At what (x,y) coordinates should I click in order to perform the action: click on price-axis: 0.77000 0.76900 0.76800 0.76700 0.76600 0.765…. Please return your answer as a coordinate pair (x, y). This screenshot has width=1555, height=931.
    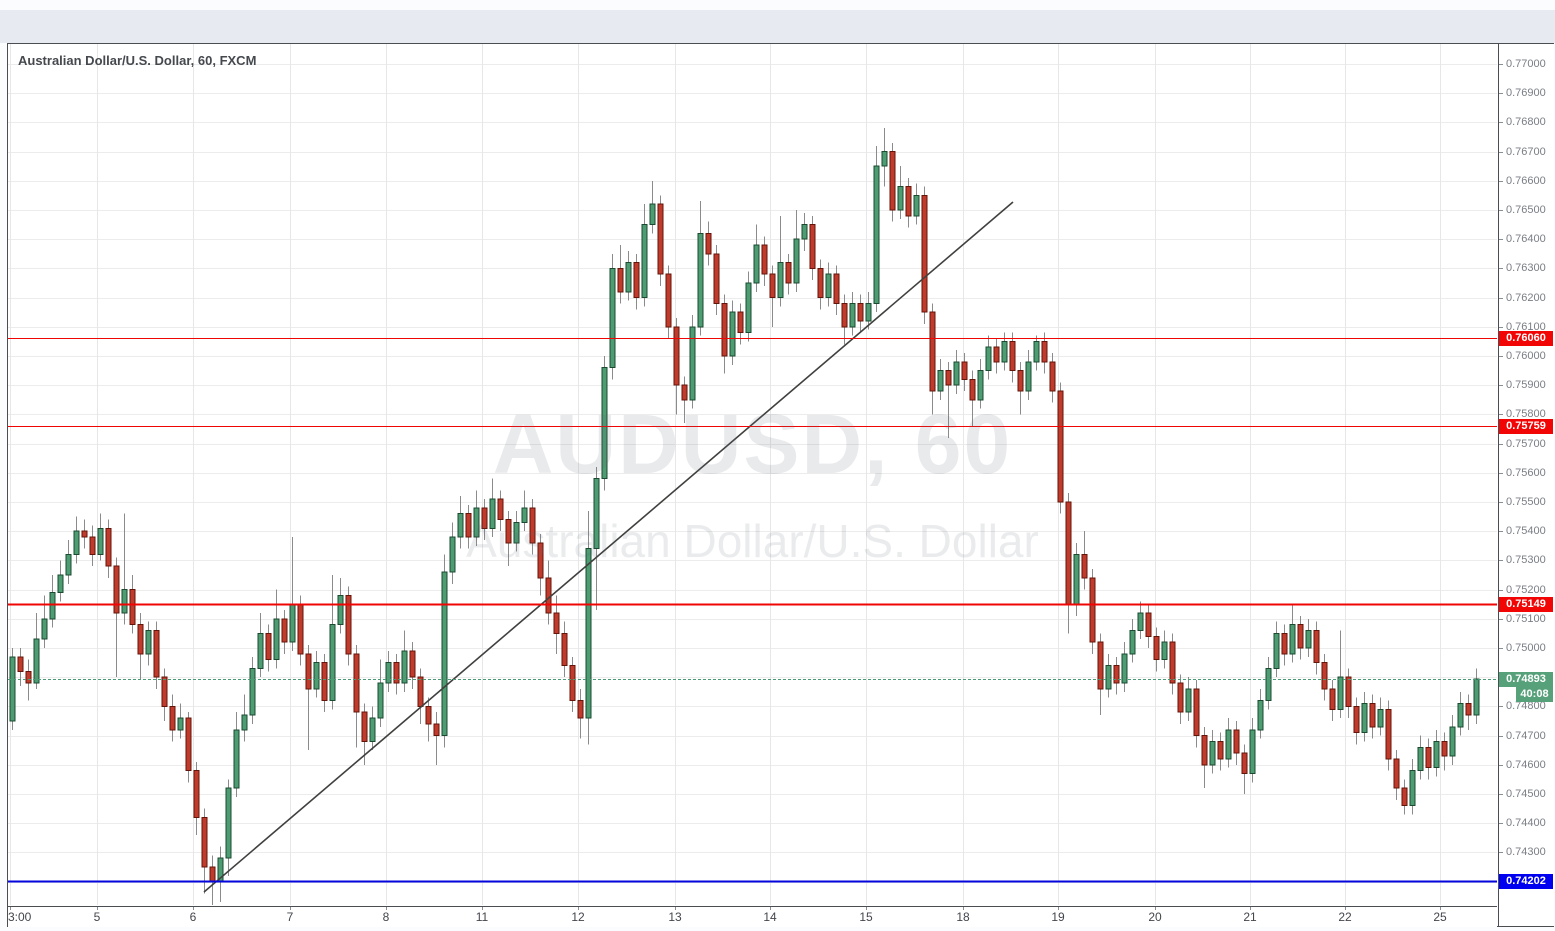
    Looking at the image, I should click on (1526, 485).